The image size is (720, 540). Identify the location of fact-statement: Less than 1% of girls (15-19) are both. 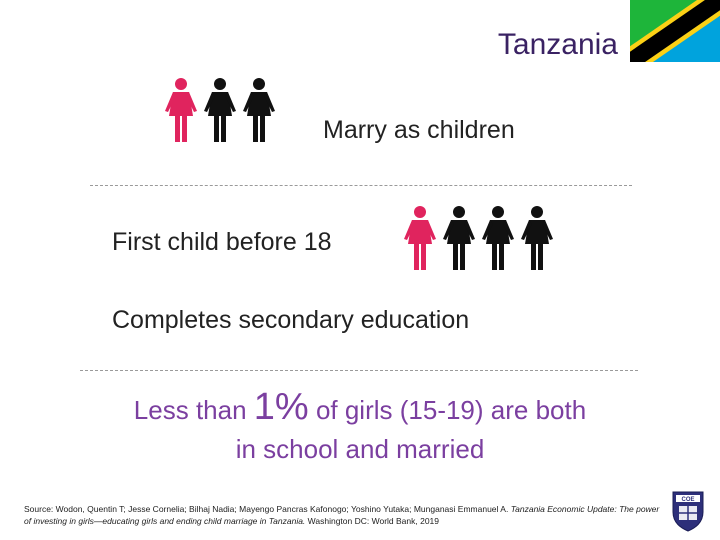
(360, 407).